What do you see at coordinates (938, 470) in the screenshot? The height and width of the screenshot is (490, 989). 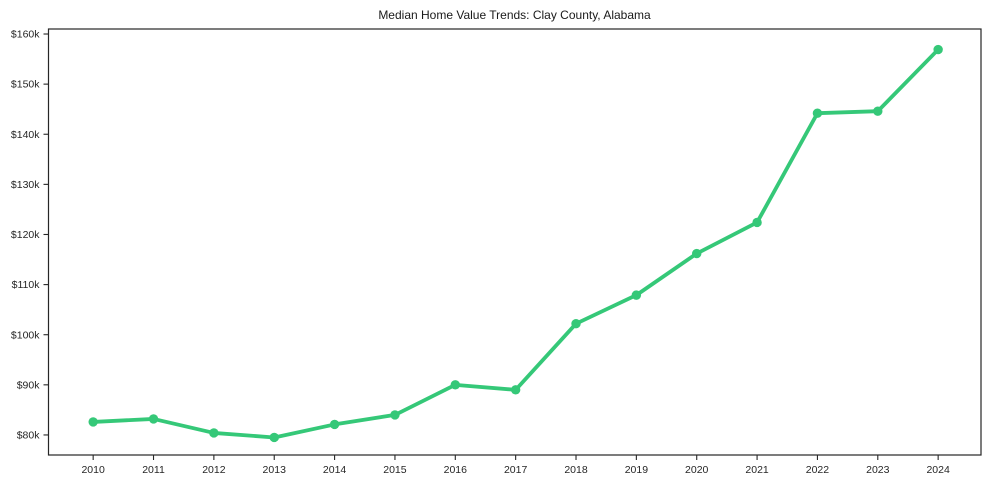 I see `x-tick-label: 2024` at bounding box center [938, 470].